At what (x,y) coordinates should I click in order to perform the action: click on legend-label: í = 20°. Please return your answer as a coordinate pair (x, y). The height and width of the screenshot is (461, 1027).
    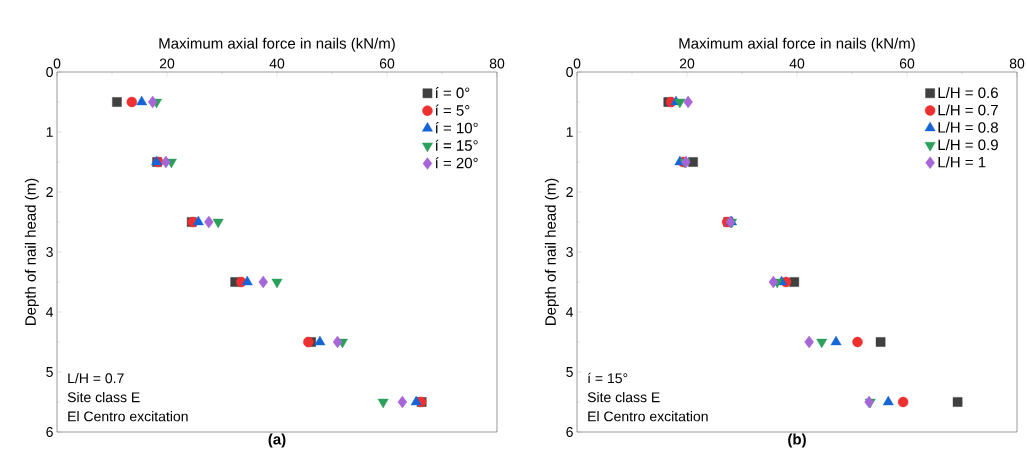
    Looking at the image, I should click on (456, 163).